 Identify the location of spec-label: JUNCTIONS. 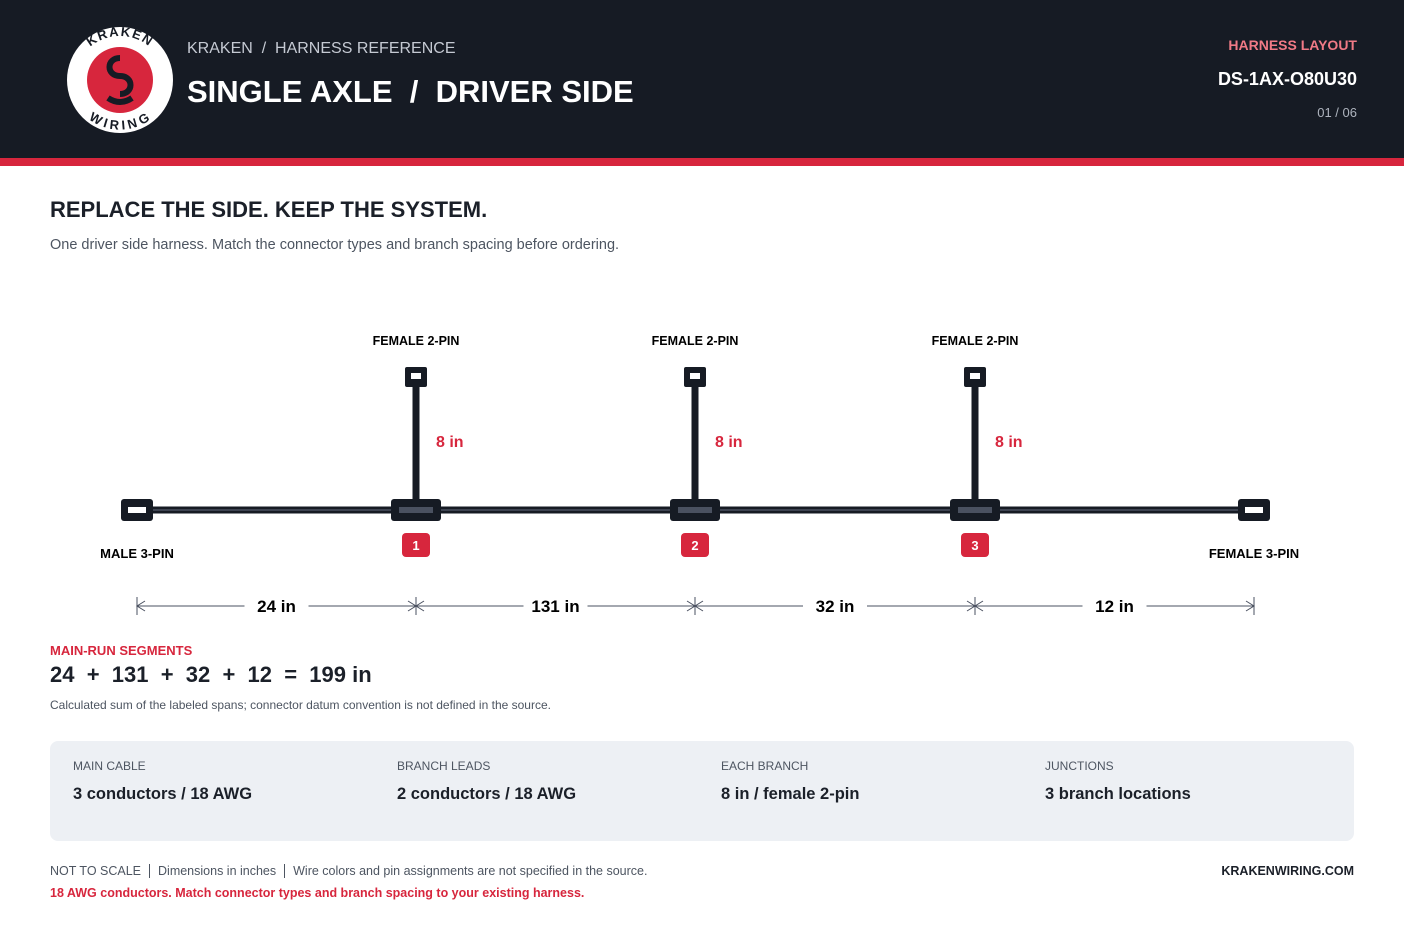
(1079, 766).